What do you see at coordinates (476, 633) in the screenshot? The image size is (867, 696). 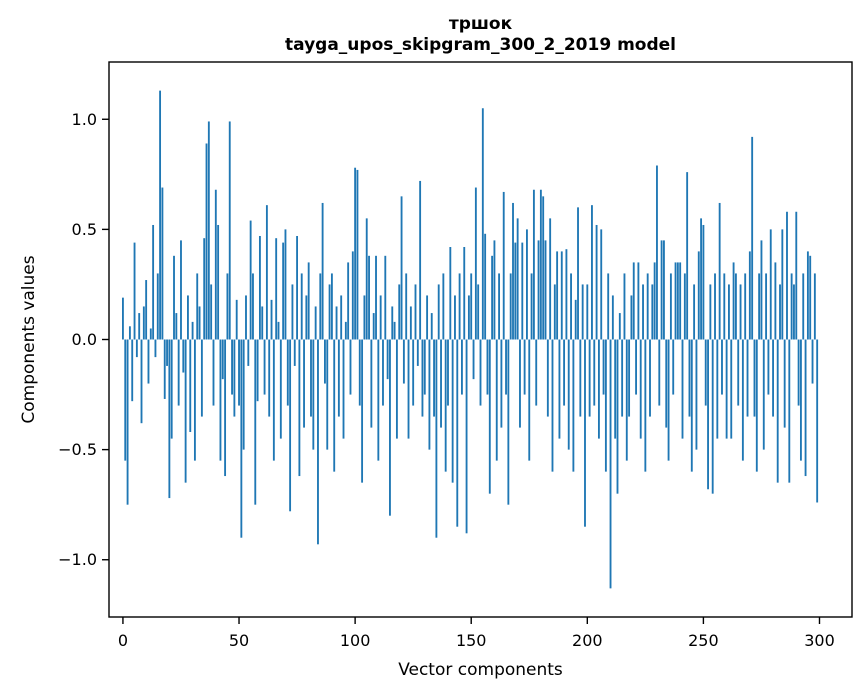 I see `x-axis-ticks: 0 50 100 150 200 250 300` at bounding box center [476, 633].